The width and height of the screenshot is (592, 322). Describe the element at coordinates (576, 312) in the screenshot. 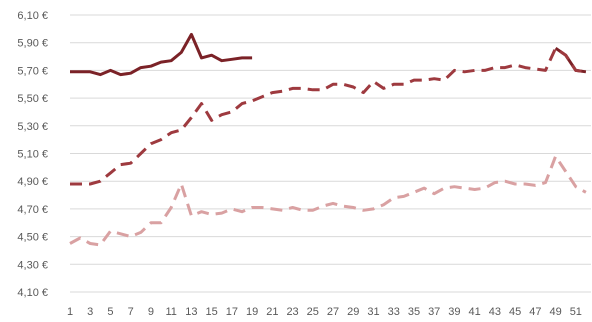

I see `x-tick-label: 51` at that location.